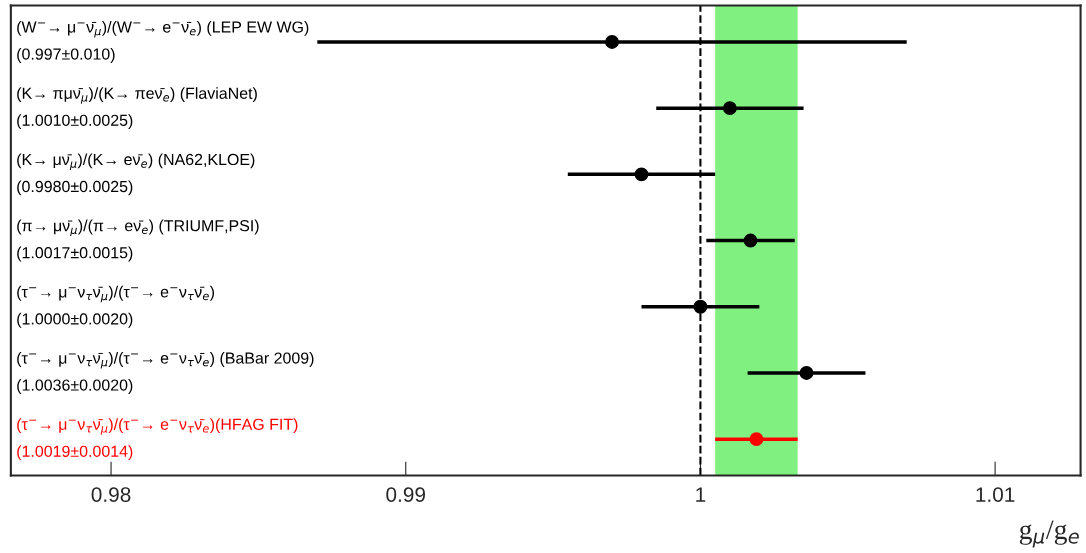 The image size is (1086, 553). Describe the element at coordinates (157, 439) in the screenshot. I see `category-label: (τ$^{−}$→ μ$^{−}$ν$_{τ}$ν̄$_{μ}$)/(τ$^{−}$→ e$^{−}$ν$_{τ}$ν̄$_{e}$)(HFAG FIT) (1.0019±0.0014)` at that location.